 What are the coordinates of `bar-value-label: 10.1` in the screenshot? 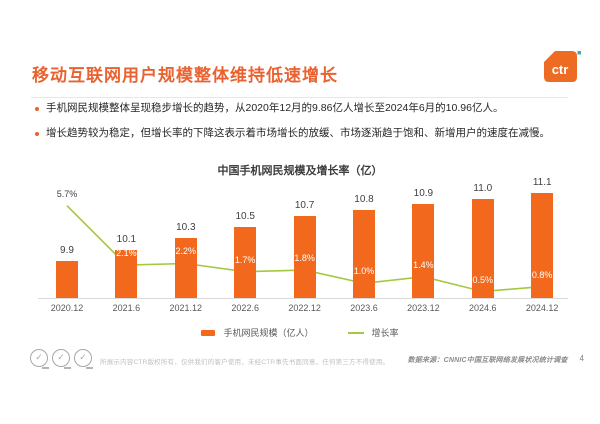 It's located at (126, 239).